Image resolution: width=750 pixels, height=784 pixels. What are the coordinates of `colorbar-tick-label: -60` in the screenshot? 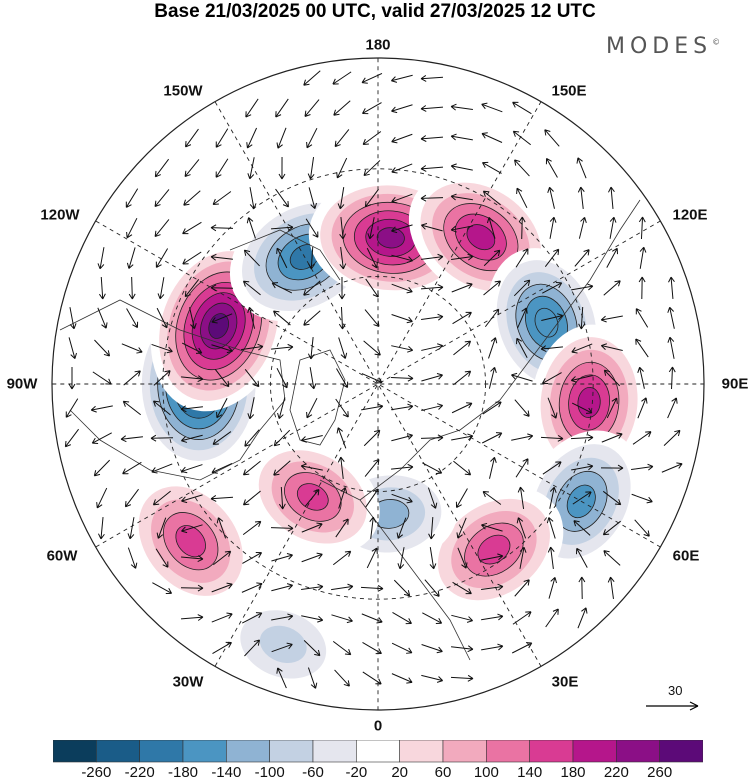 It's located at (313, 772).